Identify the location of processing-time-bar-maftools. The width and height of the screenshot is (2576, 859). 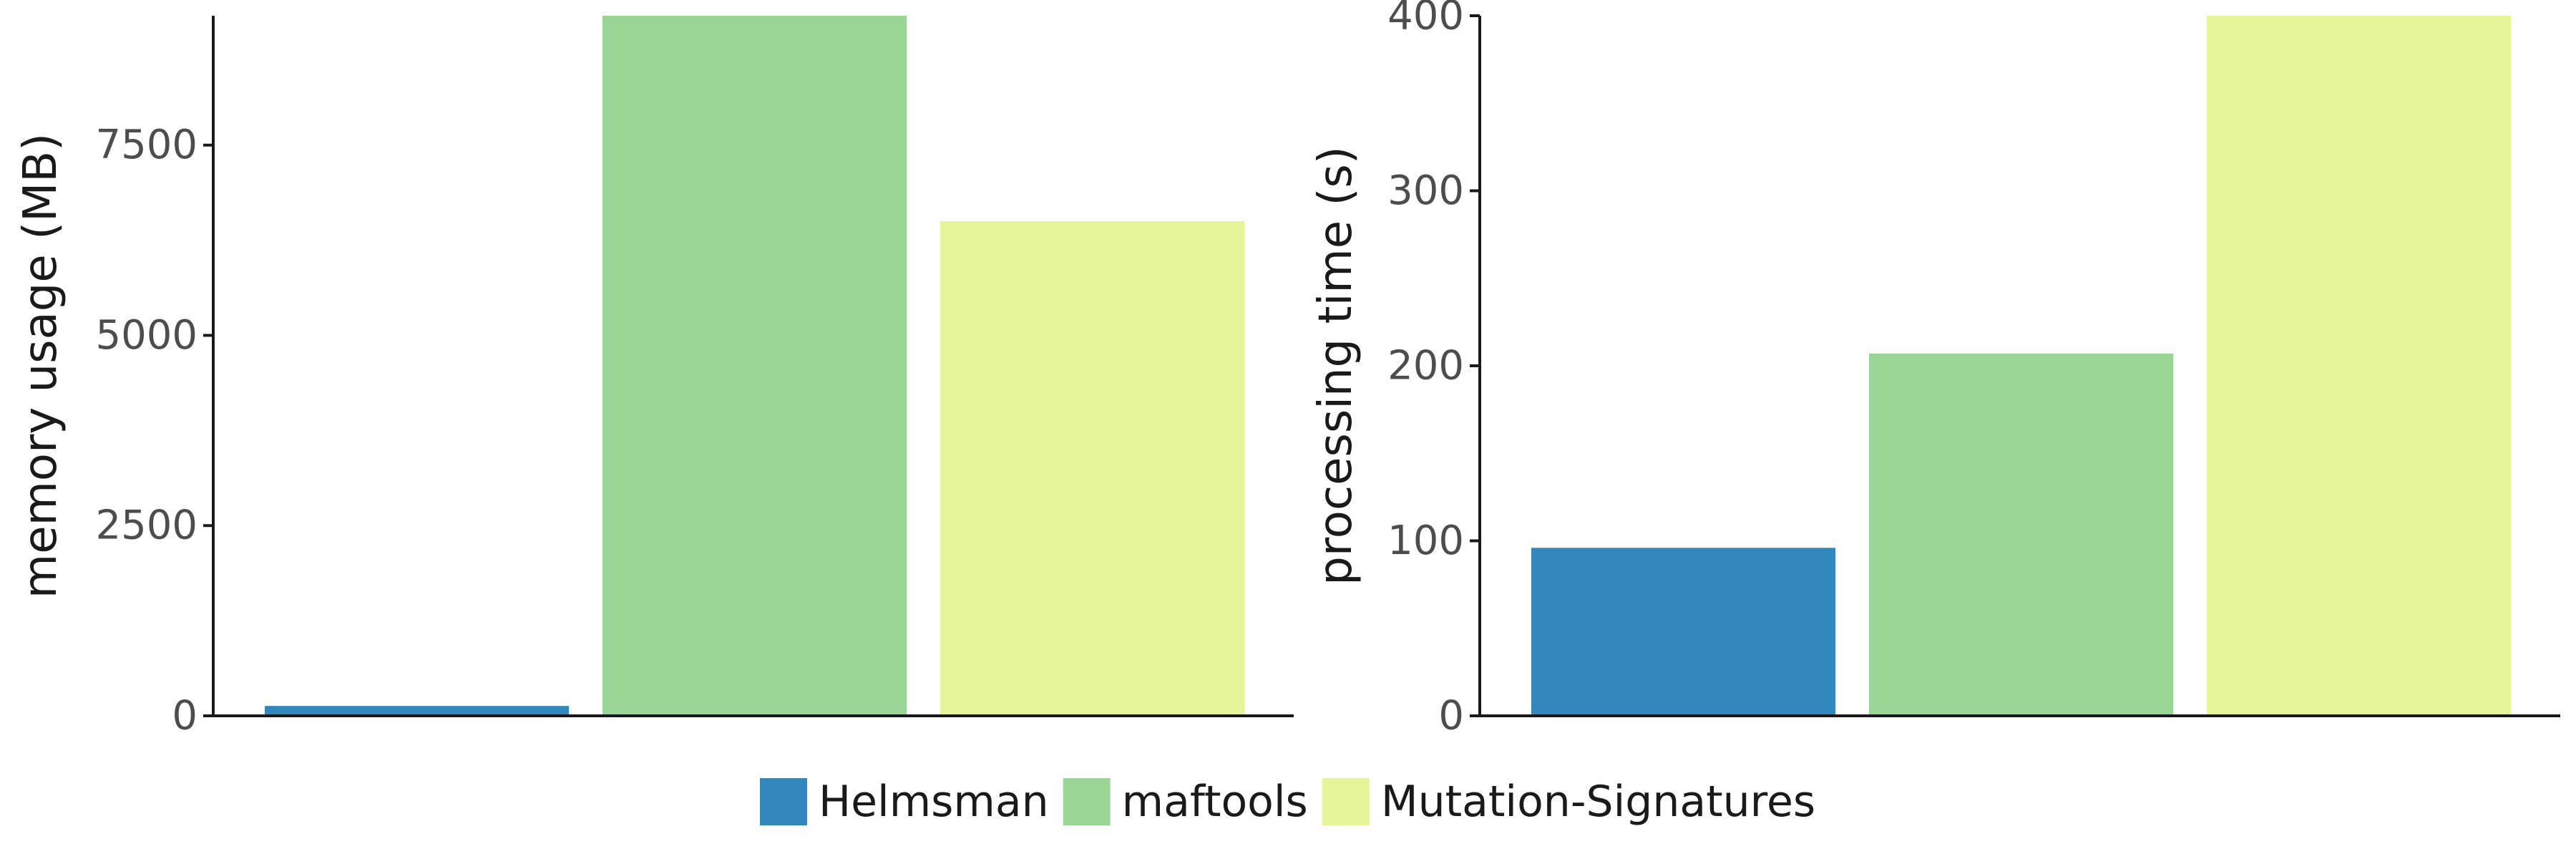
(2021, 534).